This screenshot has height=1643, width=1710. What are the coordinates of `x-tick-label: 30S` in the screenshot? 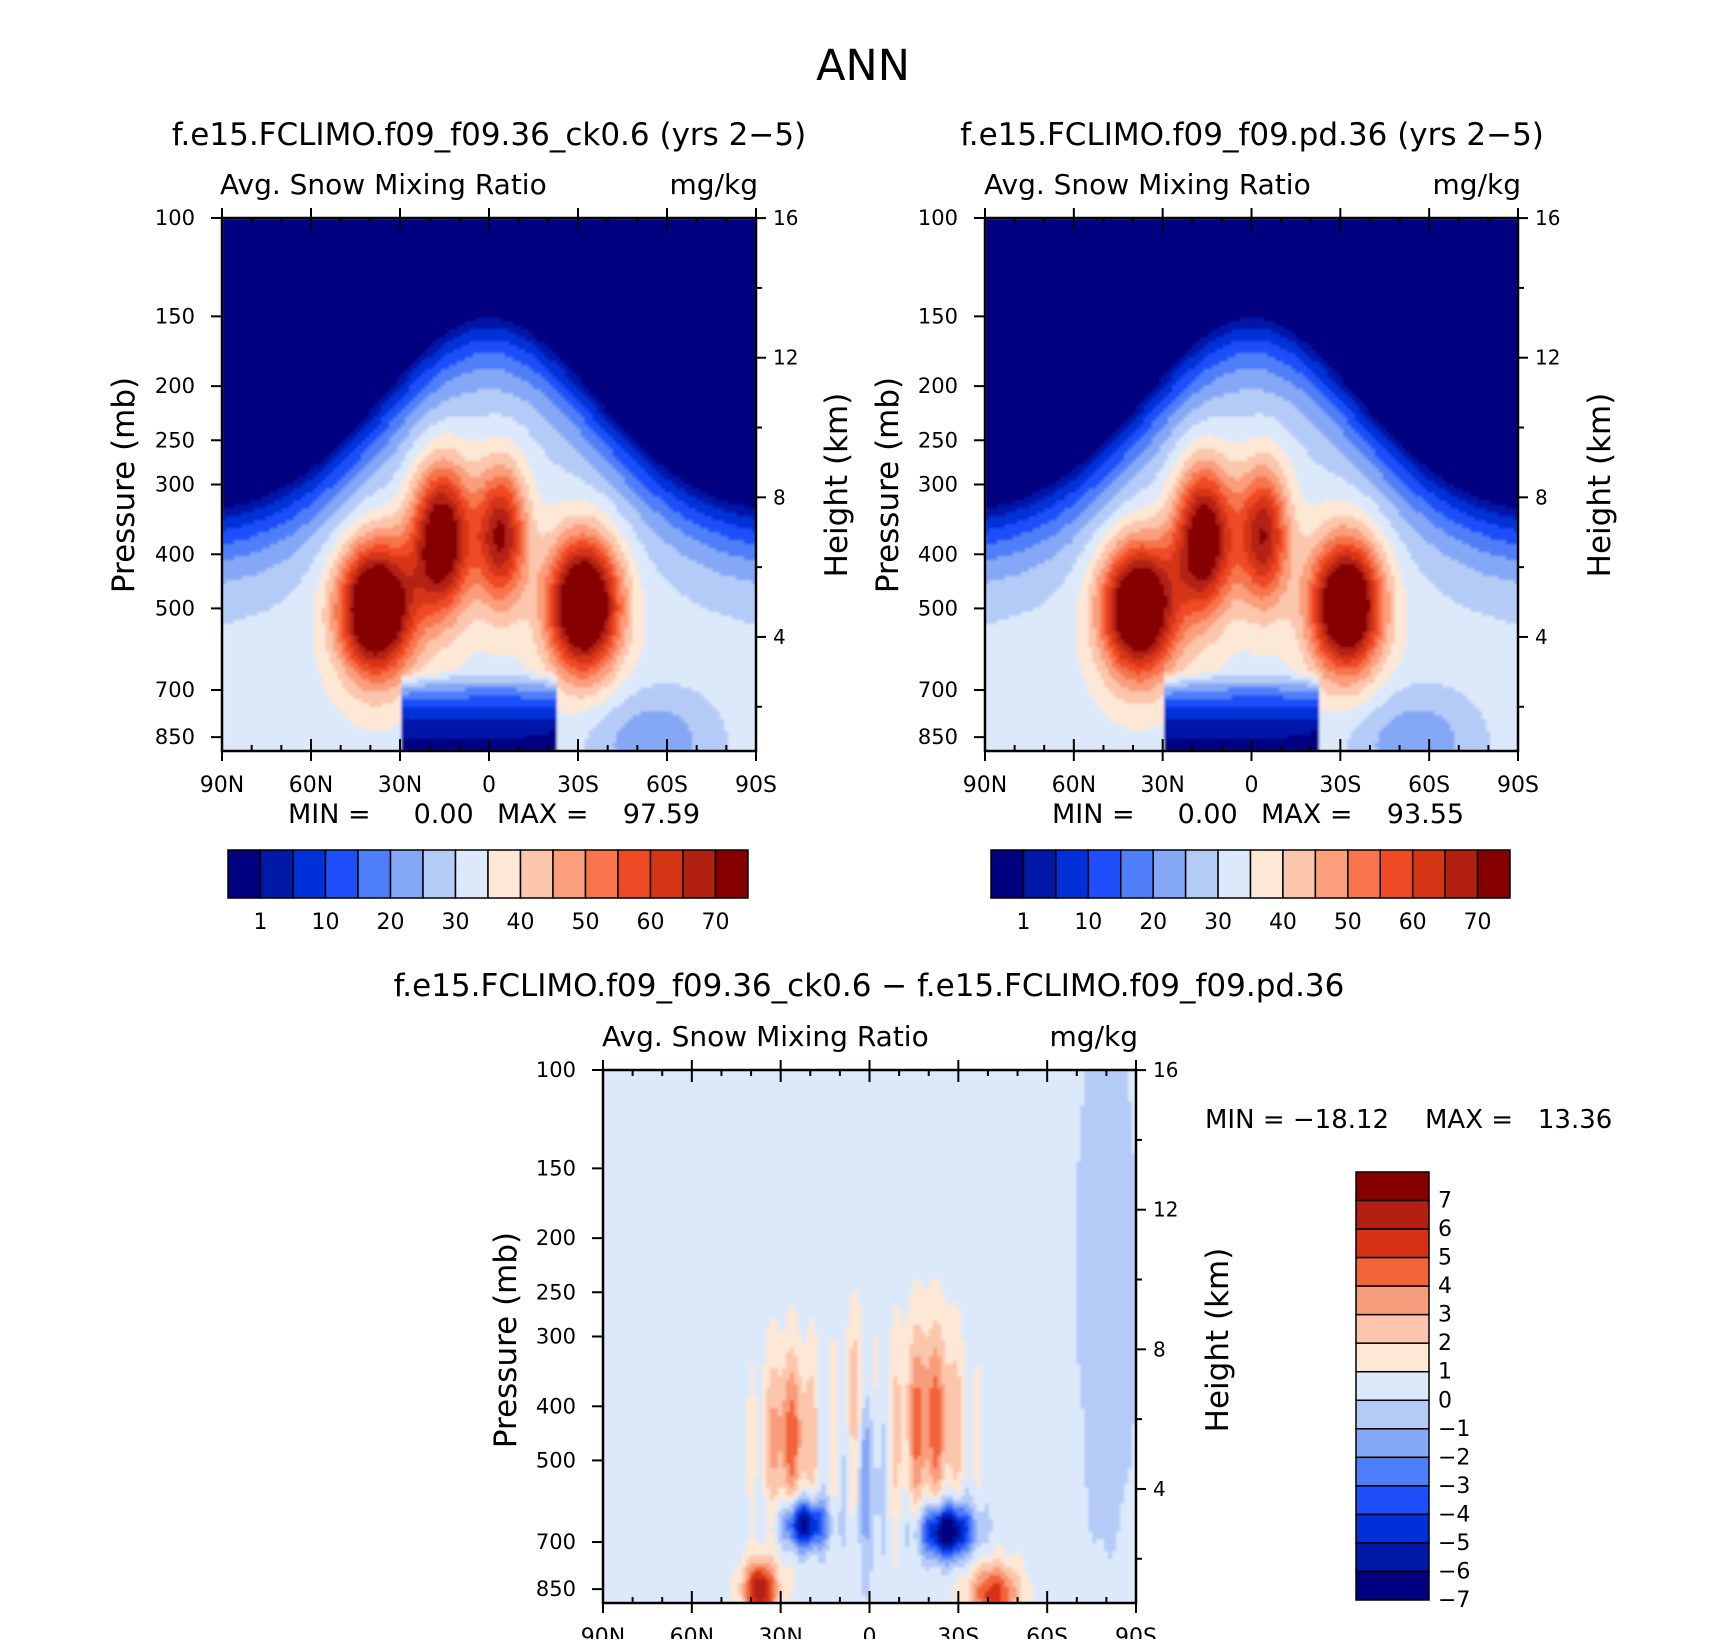 It's located at (1340, 785).